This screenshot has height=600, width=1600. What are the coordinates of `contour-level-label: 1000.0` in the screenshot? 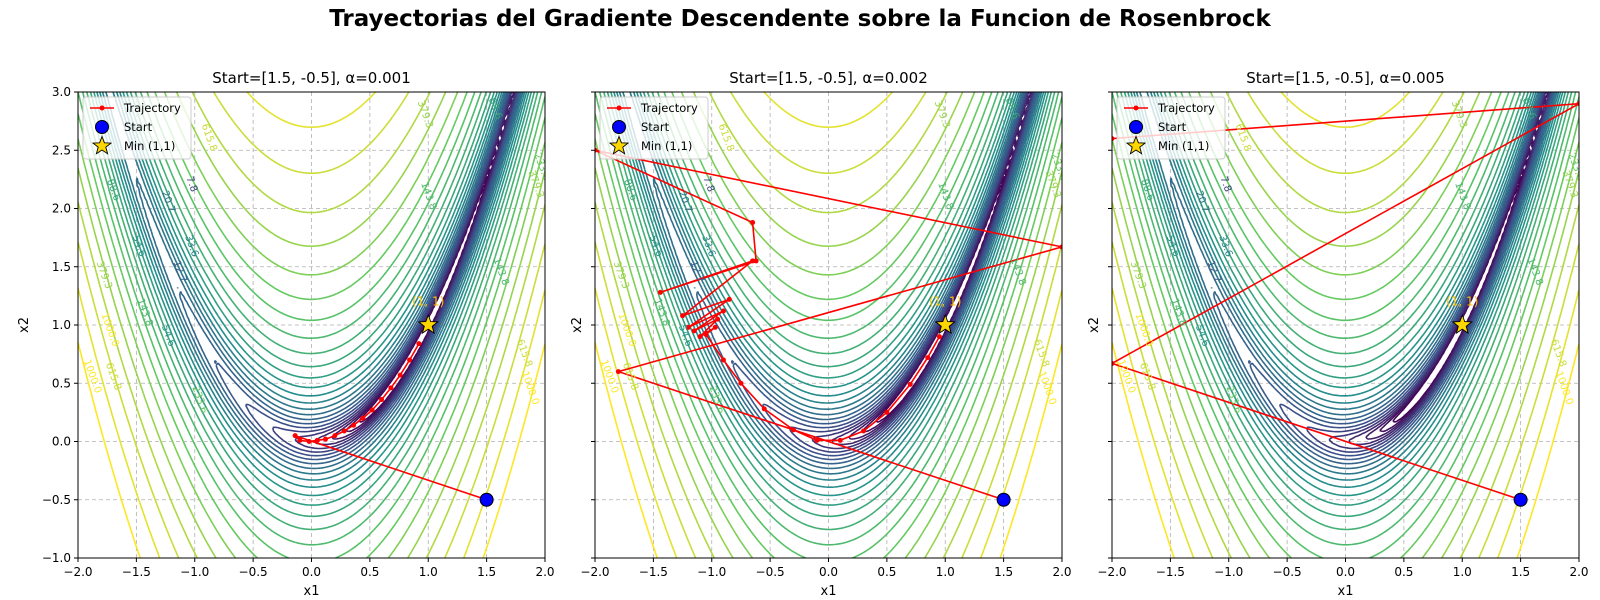 It's located at (92, 376).